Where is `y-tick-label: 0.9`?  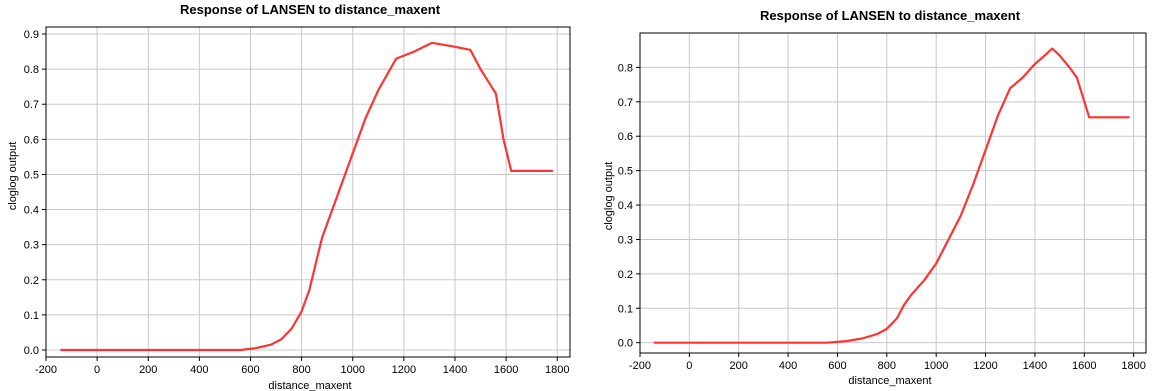
y-tick-label: 0.9 is located at coordinates (31, 35).